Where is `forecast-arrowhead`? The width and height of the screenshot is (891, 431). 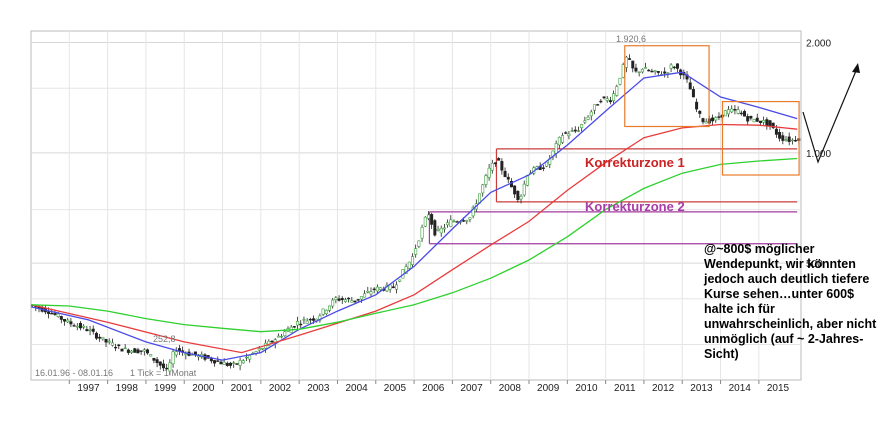
forecast-arrowhead is located at coordinates (856, 68).